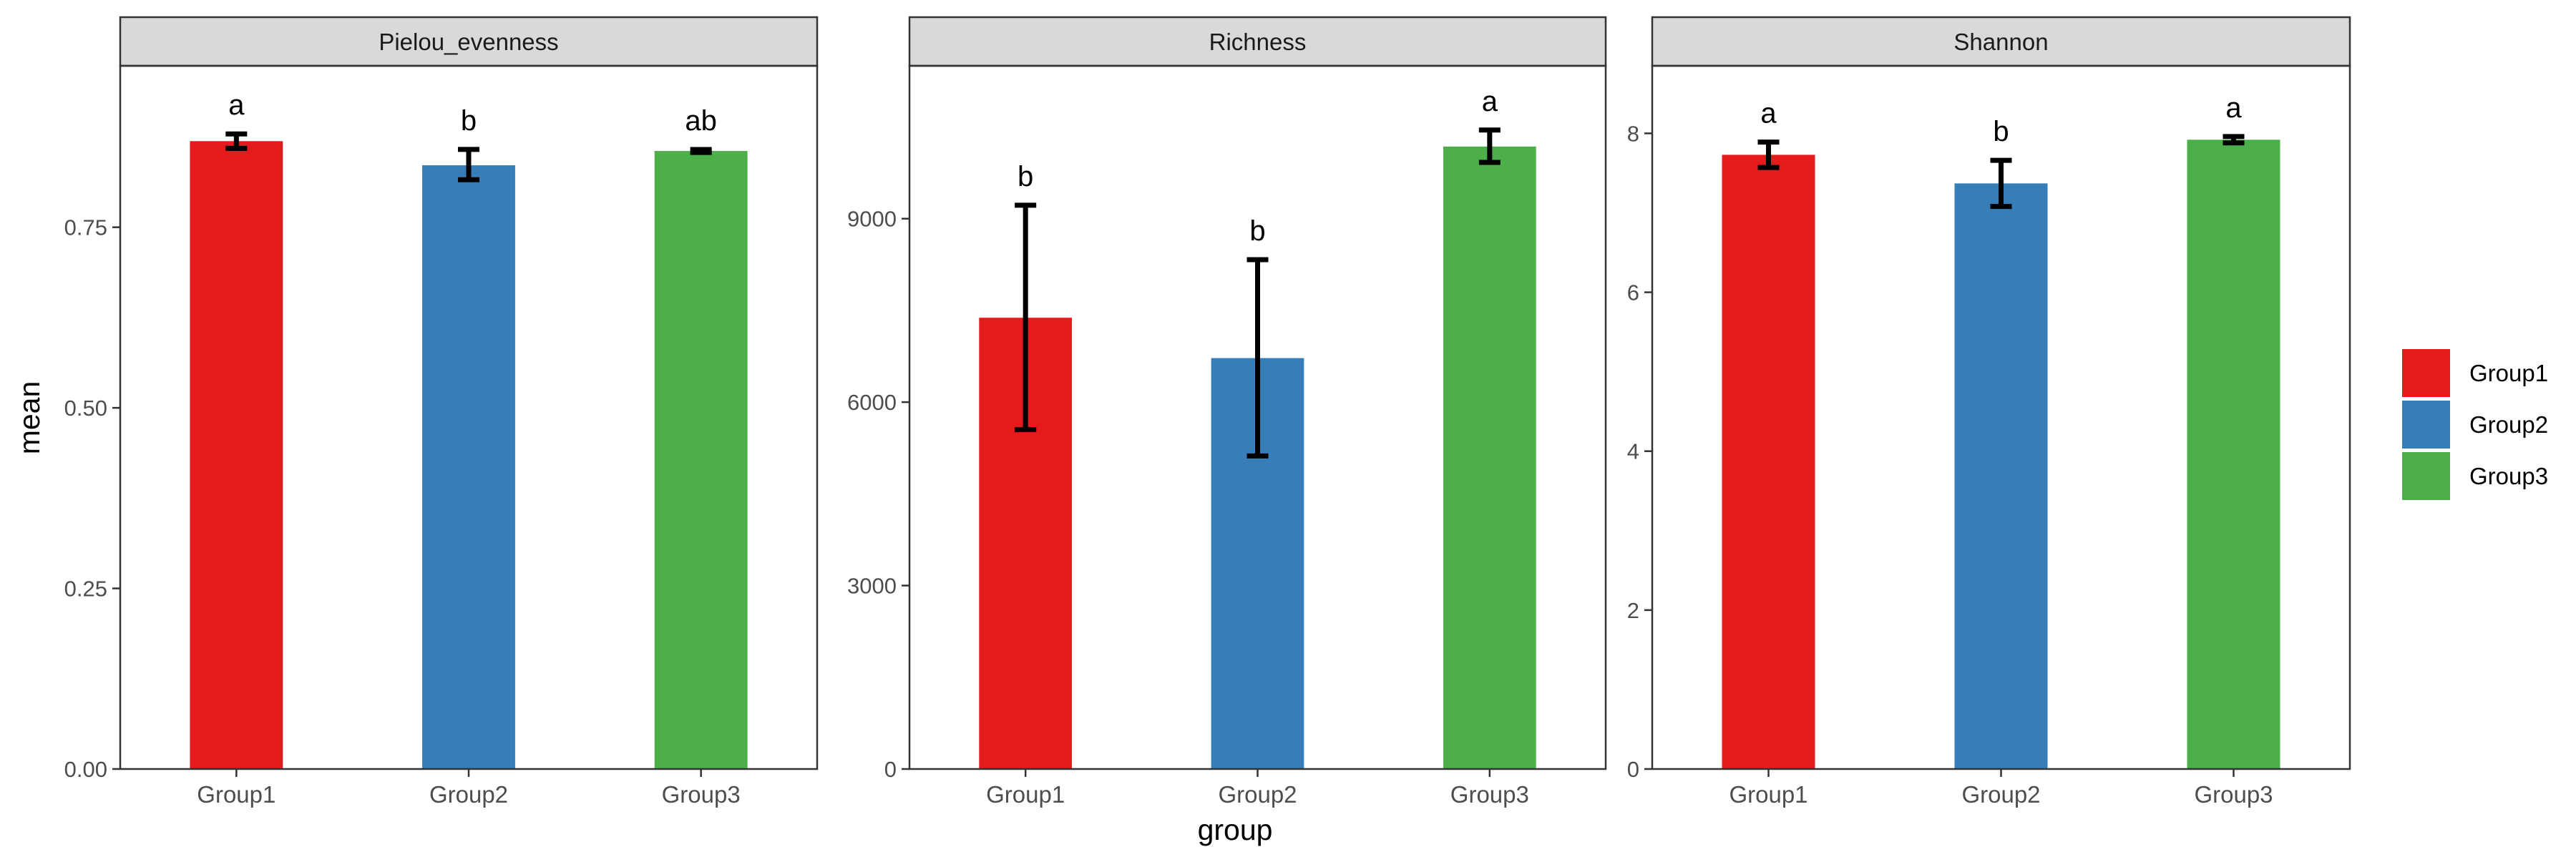  Describe the element at coordinates (1633, 451) in the screenshot. I see `y-tick-label: 4` at that location.